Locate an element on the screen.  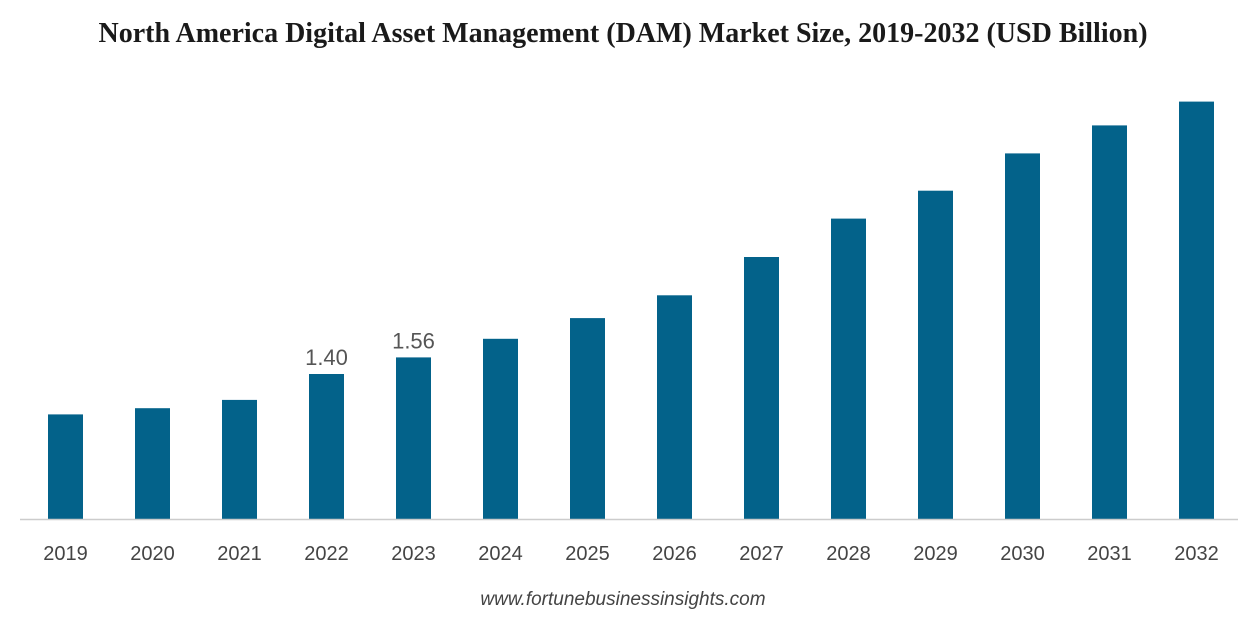
x-tick-label-2027: 2027 is located at coordinates (761, 554).